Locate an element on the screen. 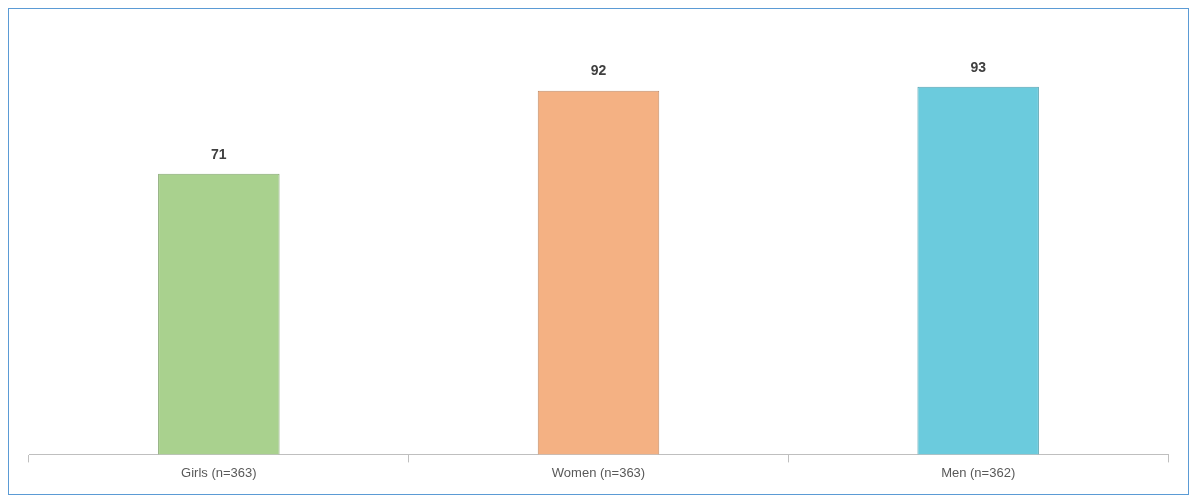 Image resolution: width=1197 pixels, height=503 pixels. x-tick-label: Girls (n=363) is located at coordinates (219, 472).